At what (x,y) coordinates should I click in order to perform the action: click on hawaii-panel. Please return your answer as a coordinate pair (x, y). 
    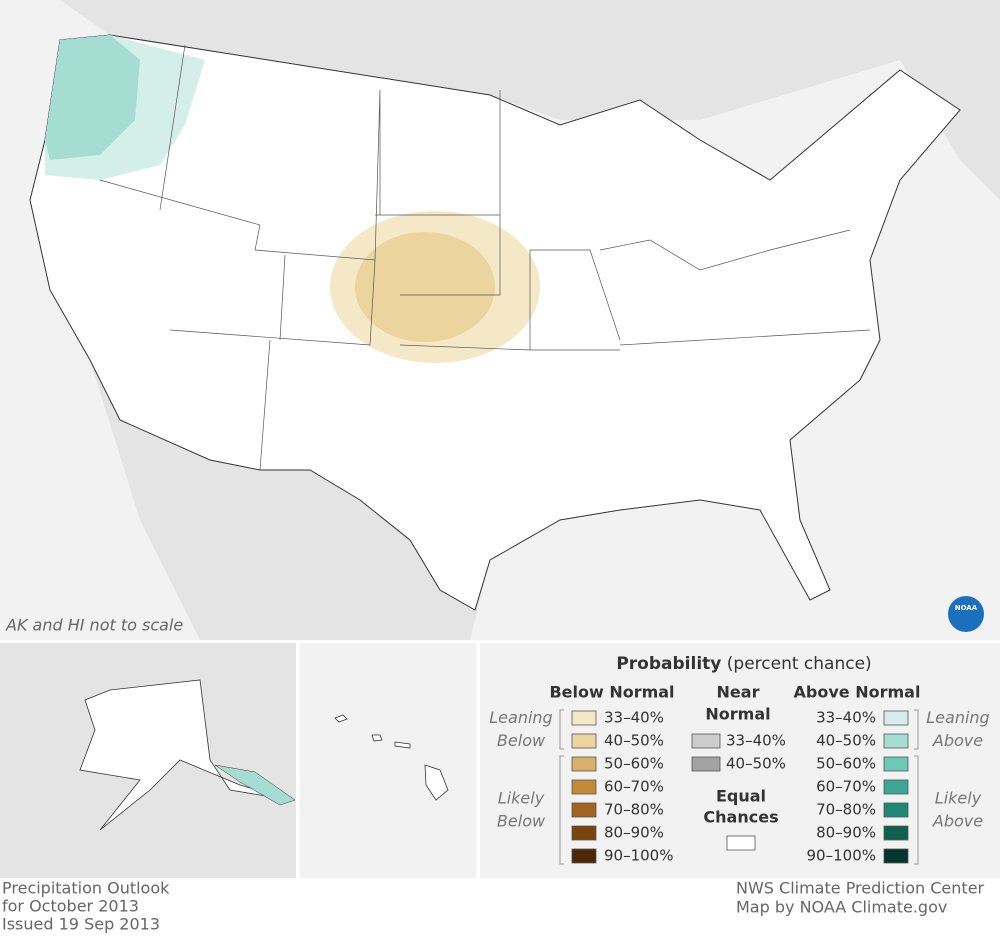
    Looking at the image, I should click on (388, 760).